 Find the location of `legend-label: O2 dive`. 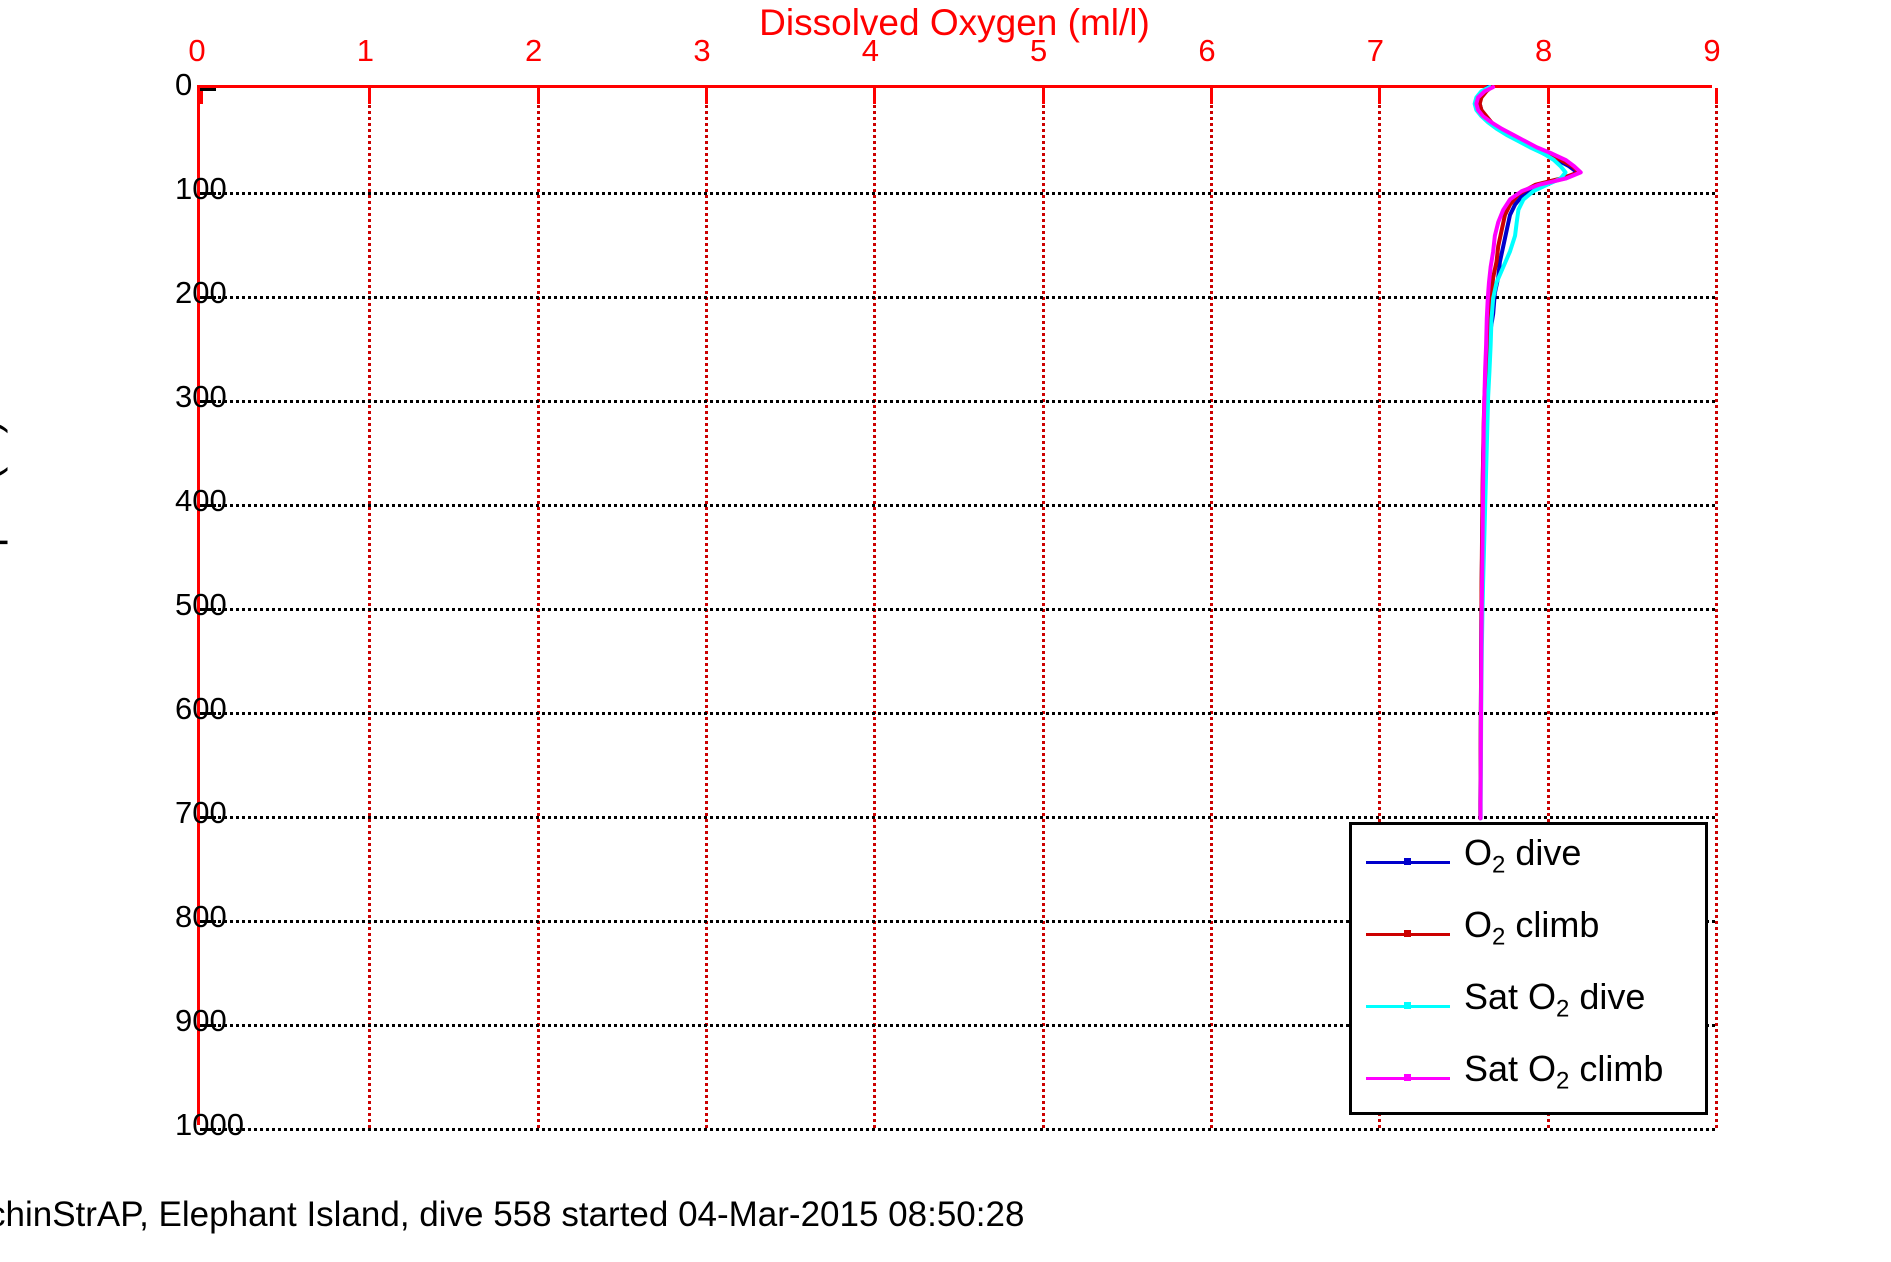

legend-label: O2 dive is located at coordinates (1523, 855).